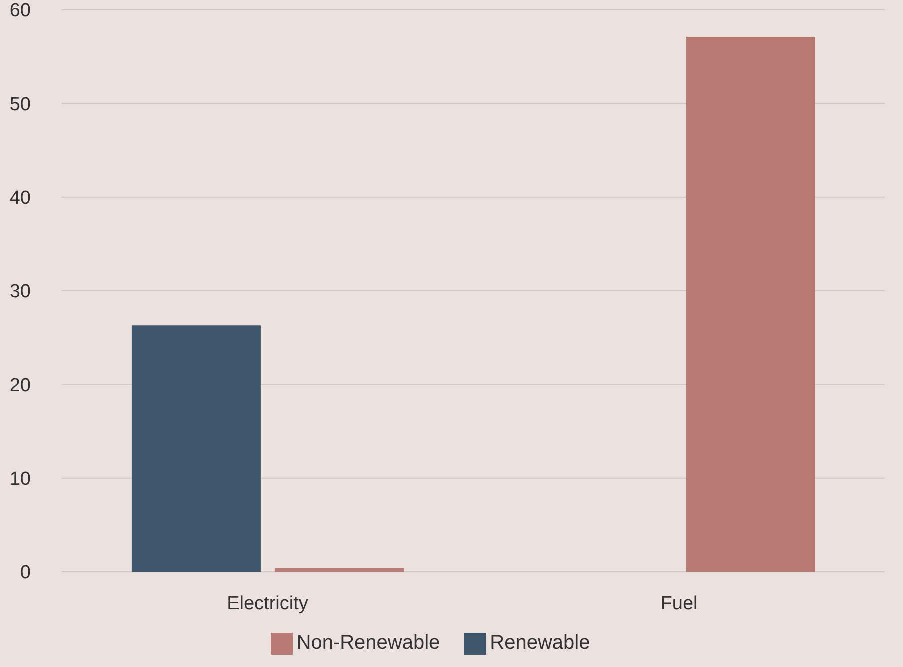  I want to click on x-tick-label: Fuel, so click(679, 603).